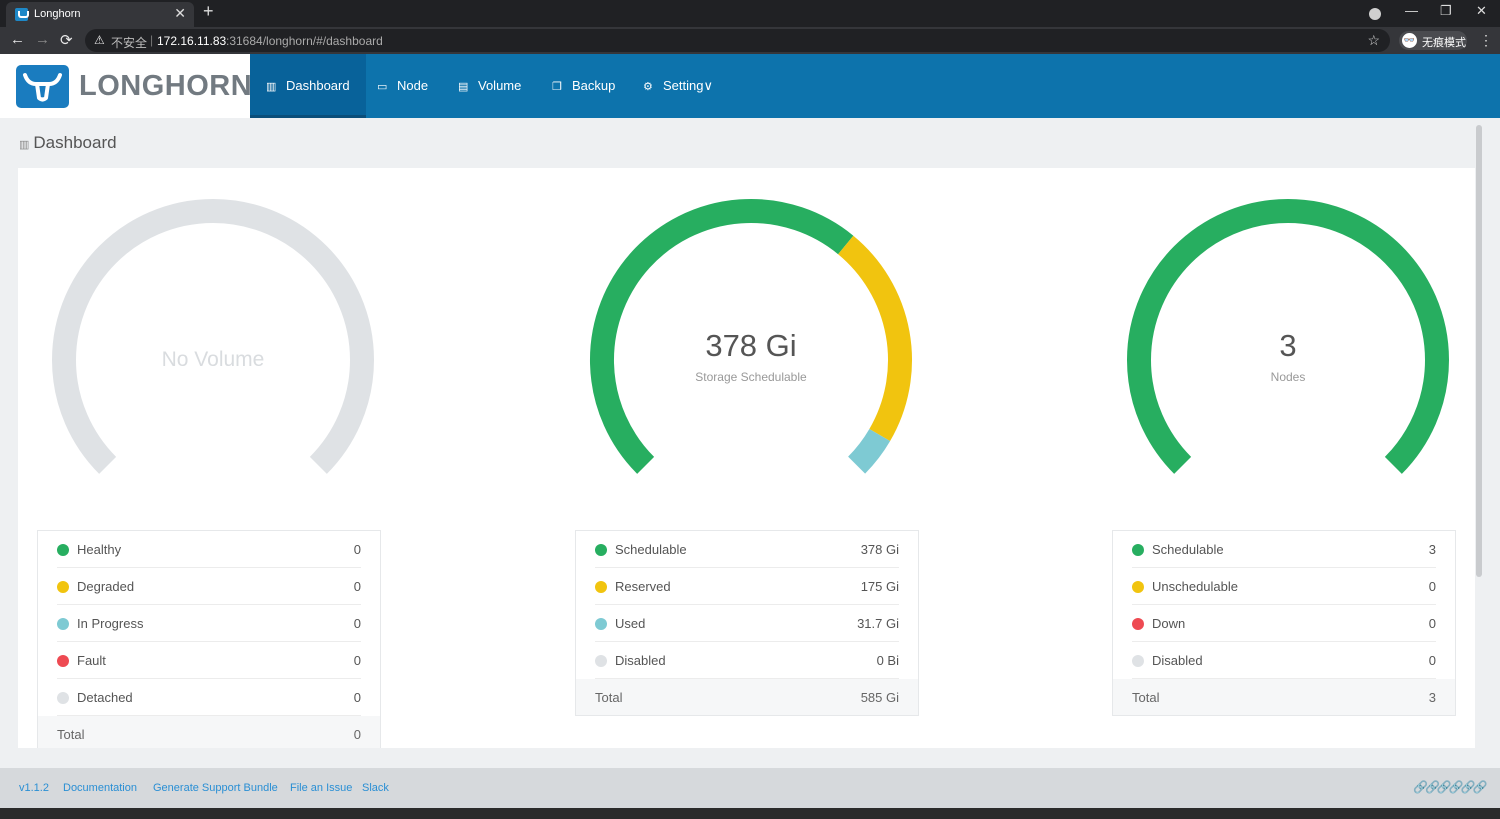 The height and width of the screenshot is (819, 1500). I want to click on total-value: 0, so click(357, 734).